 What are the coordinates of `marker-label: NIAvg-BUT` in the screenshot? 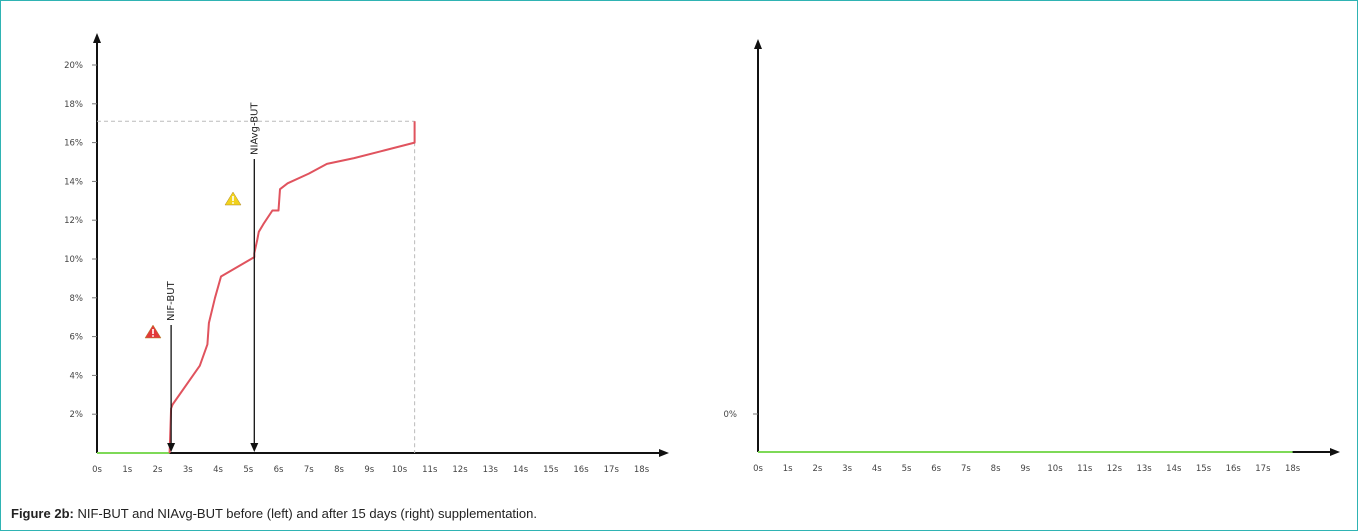 It's located at (254, 128).